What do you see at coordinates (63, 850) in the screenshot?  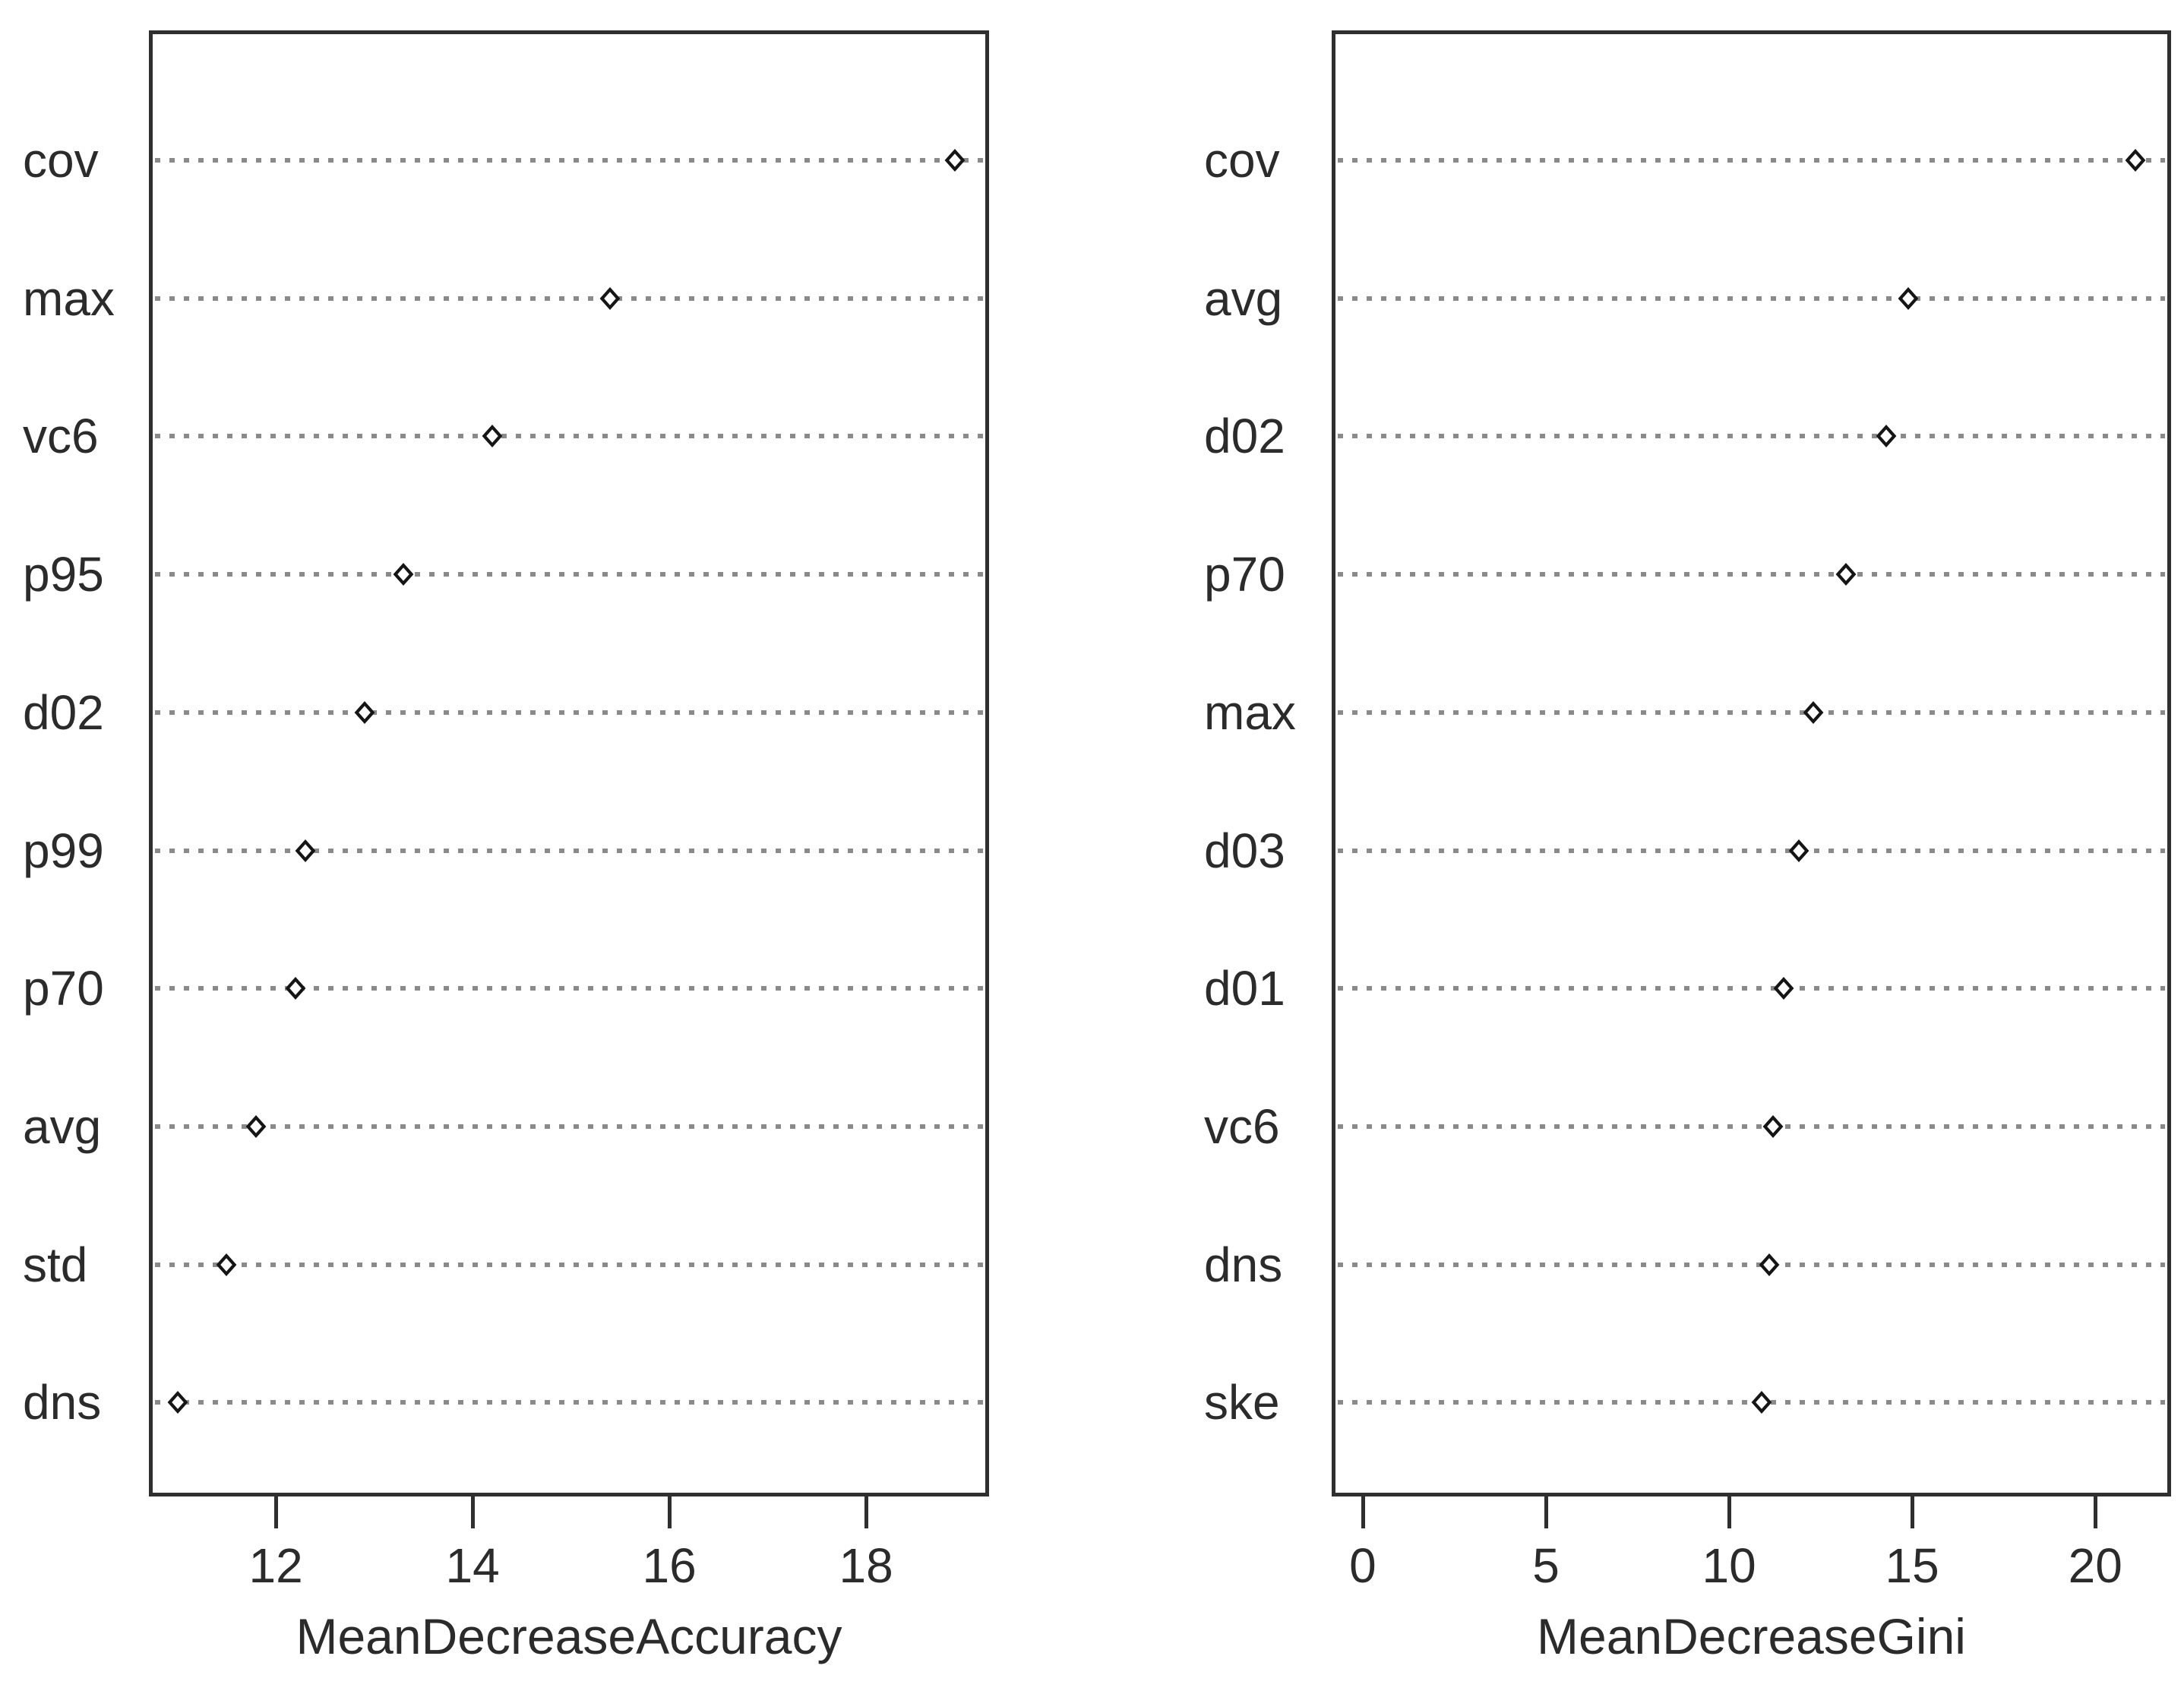 I see `y-axis-label: p99` at bounding box center [63, 850].